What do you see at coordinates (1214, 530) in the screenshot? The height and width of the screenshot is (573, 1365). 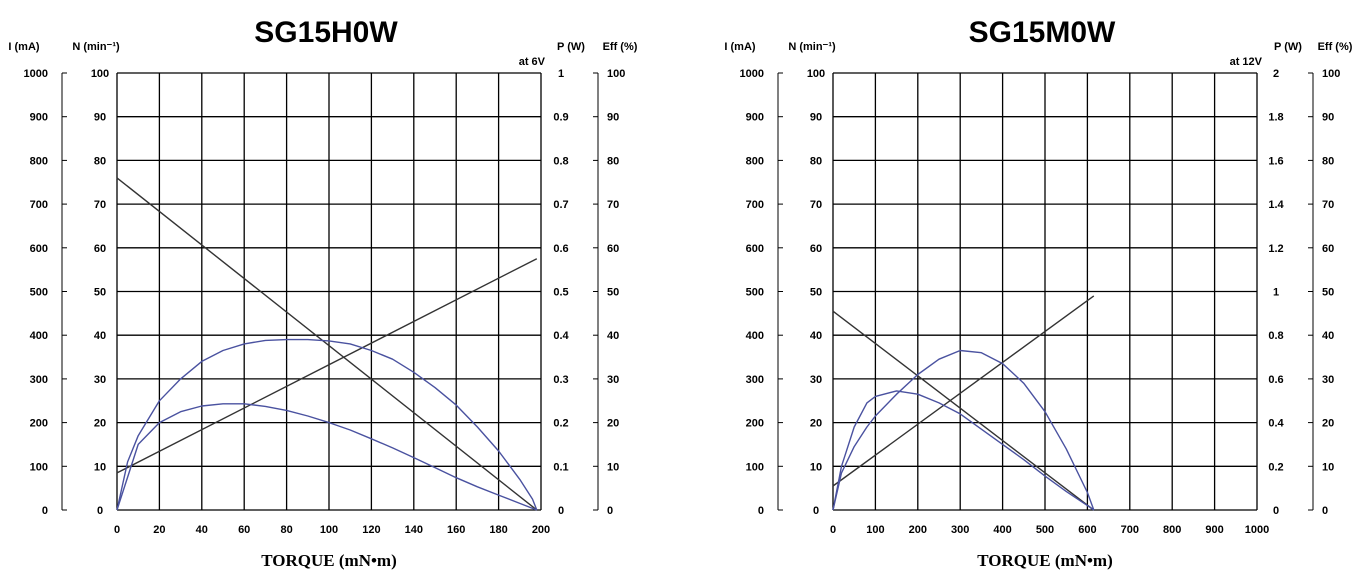 I see `x-tick-label: 900` at bounding box center [1214, 530].